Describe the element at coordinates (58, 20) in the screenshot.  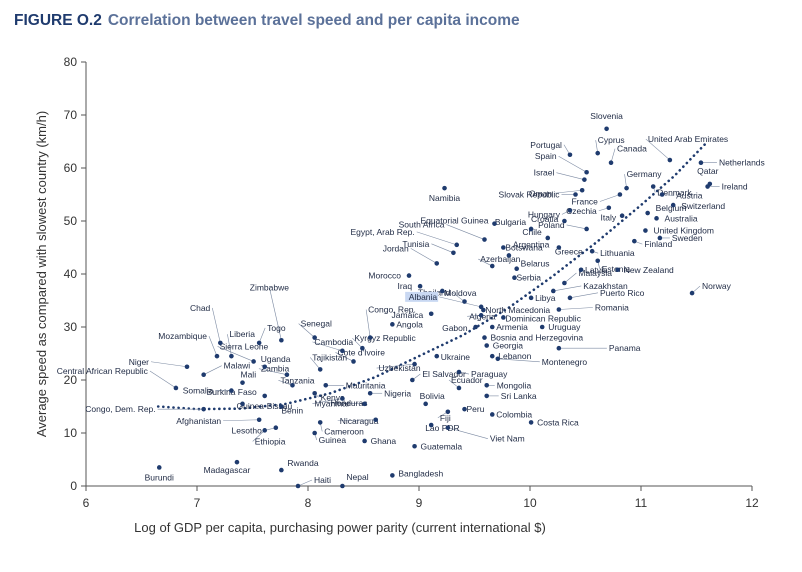
I see `figure-number: FIGURE O.2` at that location.